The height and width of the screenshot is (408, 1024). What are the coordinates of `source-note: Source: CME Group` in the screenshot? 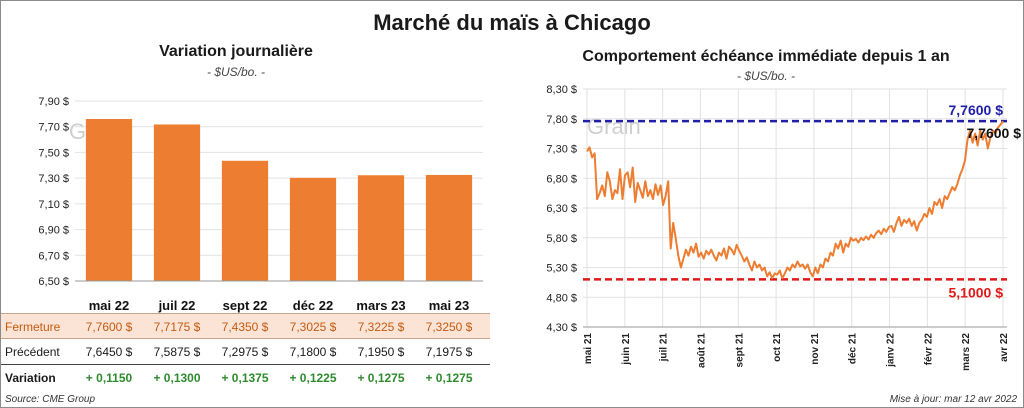 It's located at (50, 399).